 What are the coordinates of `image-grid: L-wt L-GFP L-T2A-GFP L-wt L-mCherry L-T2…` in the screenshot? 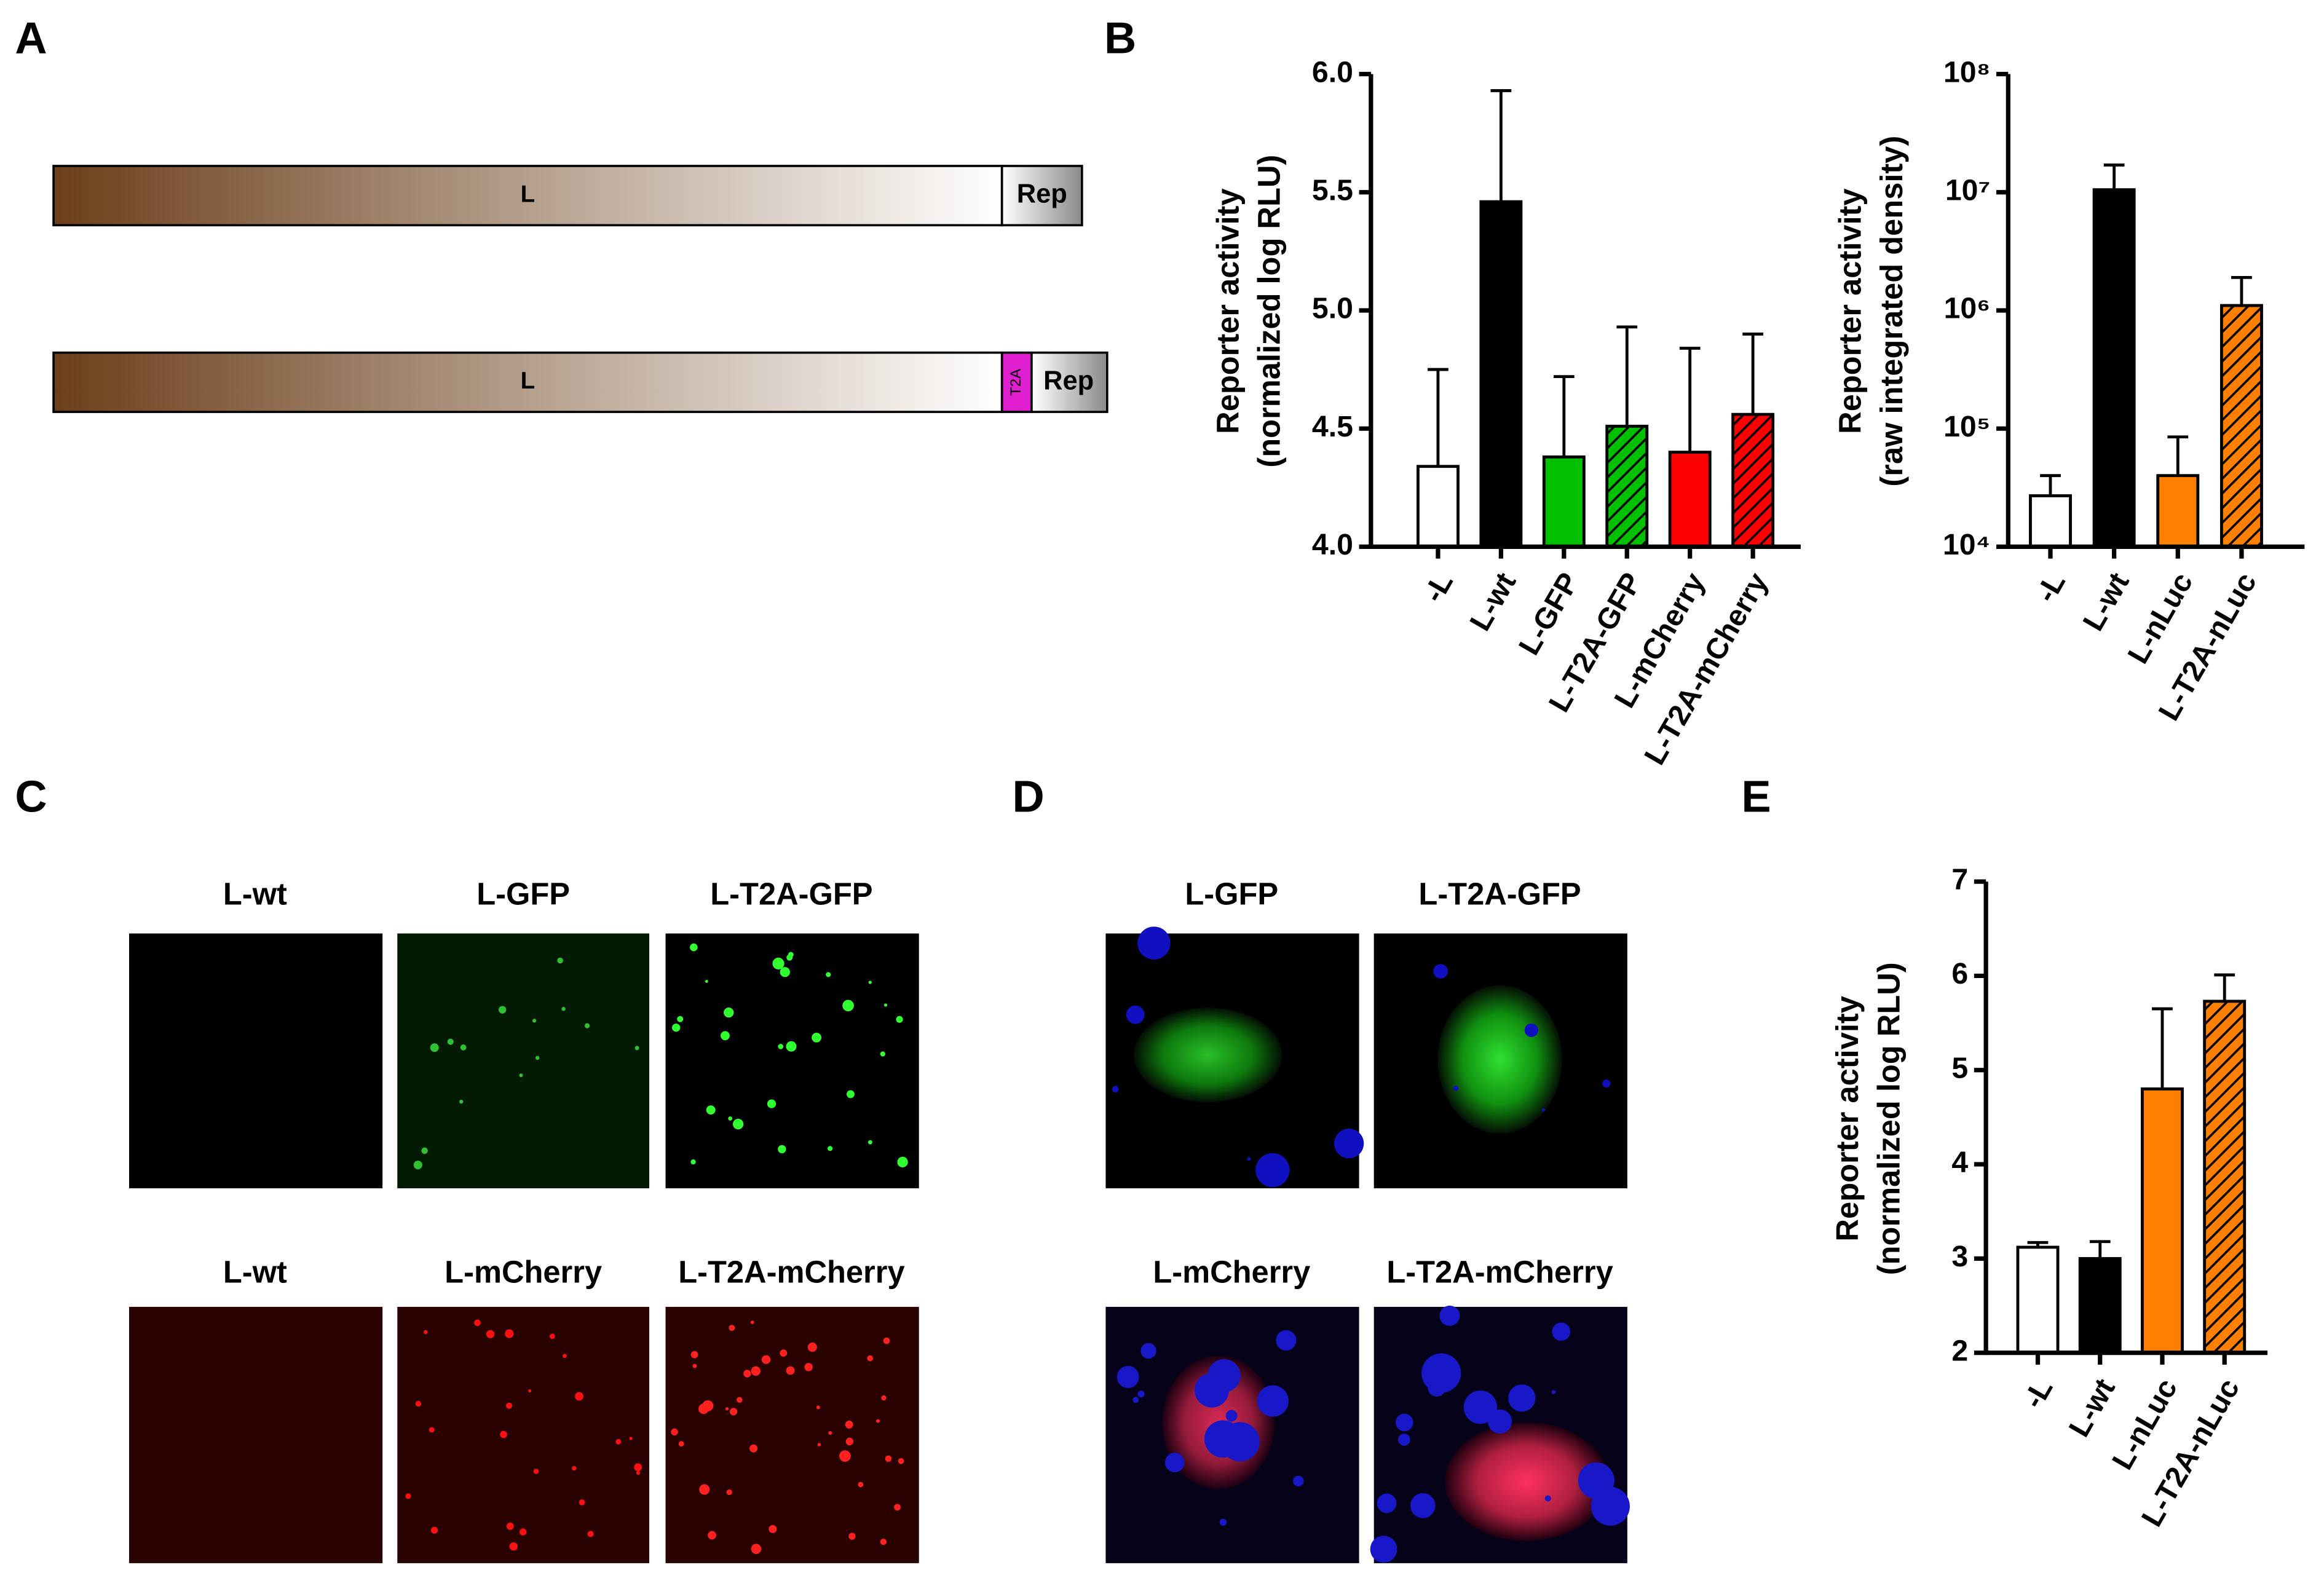 It's located at (524, 1220).